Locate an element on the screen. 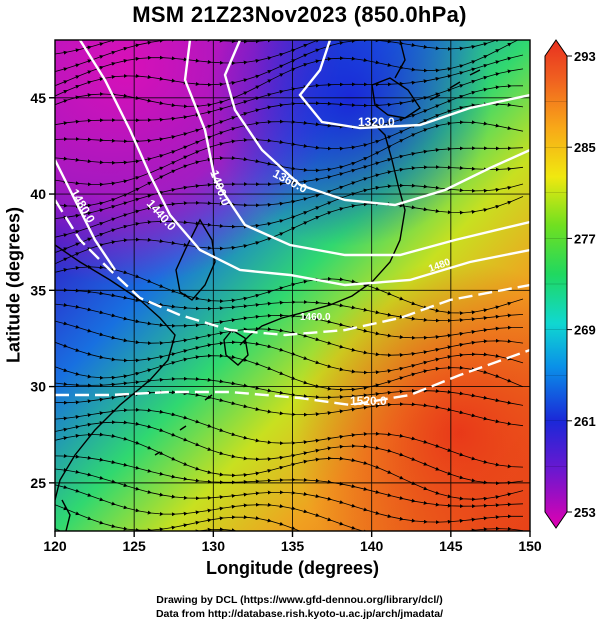 The height and width of the screenshot is (625, 599). y-tick-label: 35 is located at coordinates (38, 290).